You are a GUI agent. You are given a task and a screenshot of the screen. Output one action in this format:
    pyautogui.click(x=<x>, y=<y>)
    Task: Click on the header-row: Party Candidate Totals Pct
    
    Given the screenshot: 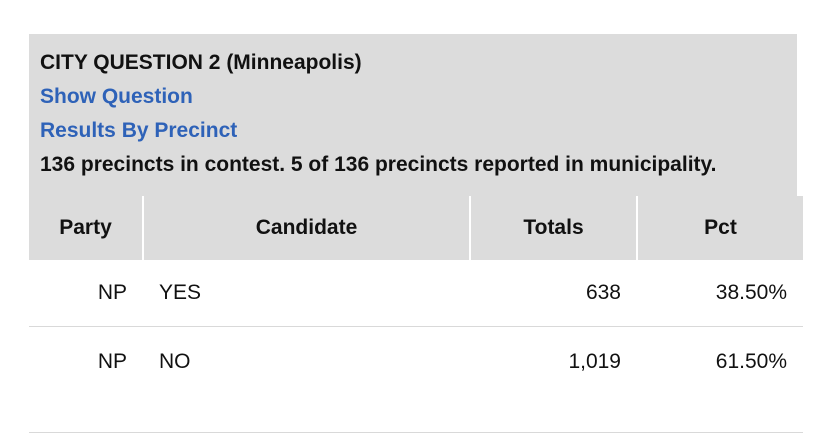 What is the action you would take?
    pyautogui.click(x=416, y=228)
    